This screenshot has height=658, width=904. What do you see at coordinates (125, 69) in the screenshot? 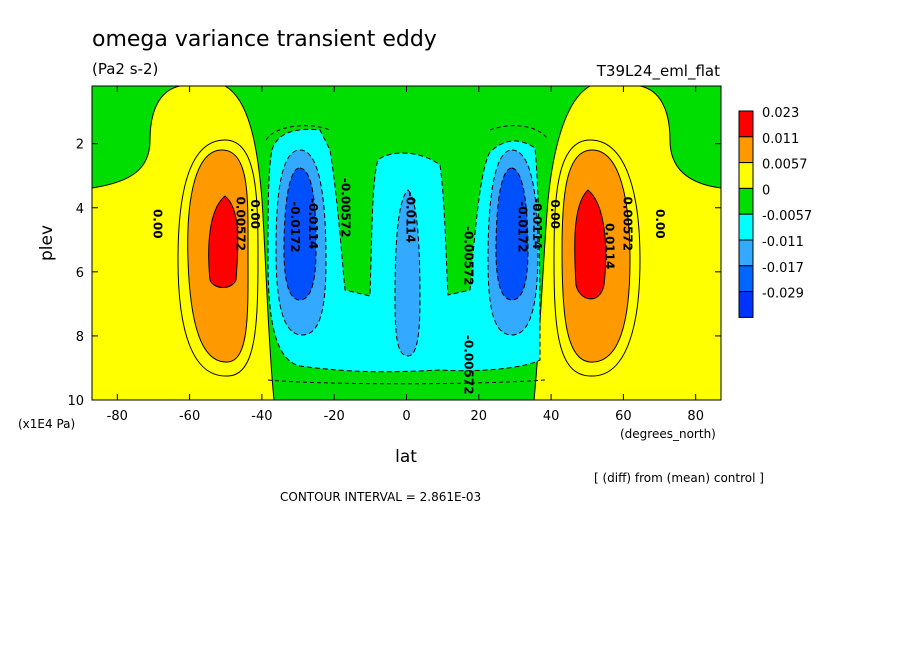
I see `units-label: (Pa2 s-2)` at bounding box center [125, 69].